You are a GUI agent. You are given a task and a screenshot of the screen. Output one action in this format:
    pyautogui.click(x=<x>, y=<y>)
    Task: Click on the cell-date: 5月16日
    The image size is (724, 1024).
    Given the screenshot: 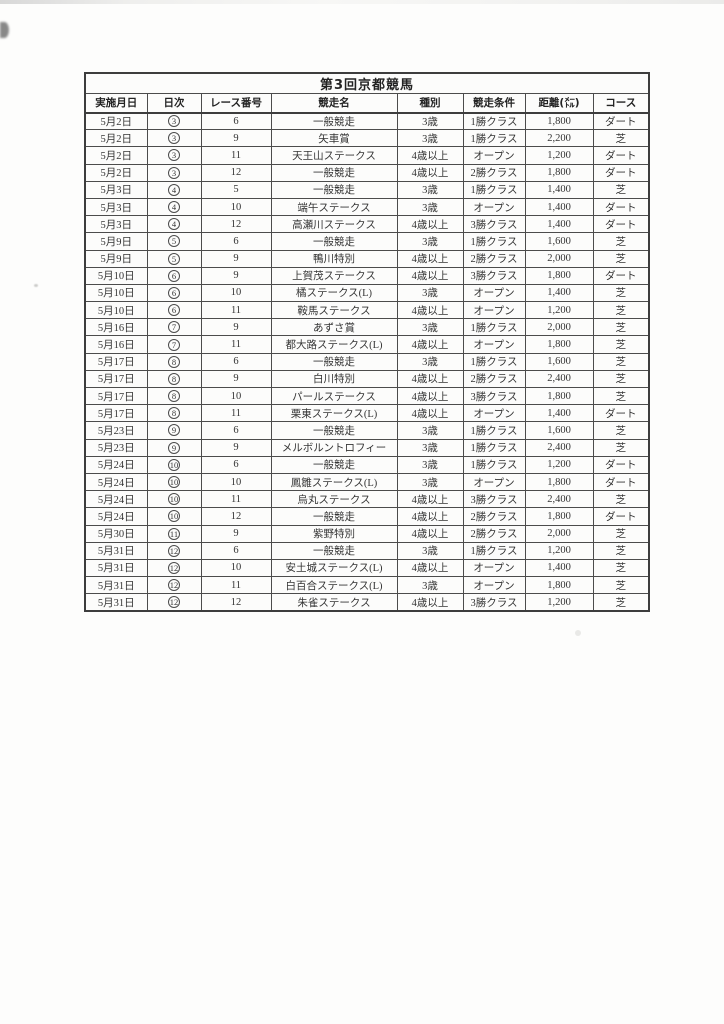 What is the action you would take?
    pyautogui.click(x=116, y=344)
    